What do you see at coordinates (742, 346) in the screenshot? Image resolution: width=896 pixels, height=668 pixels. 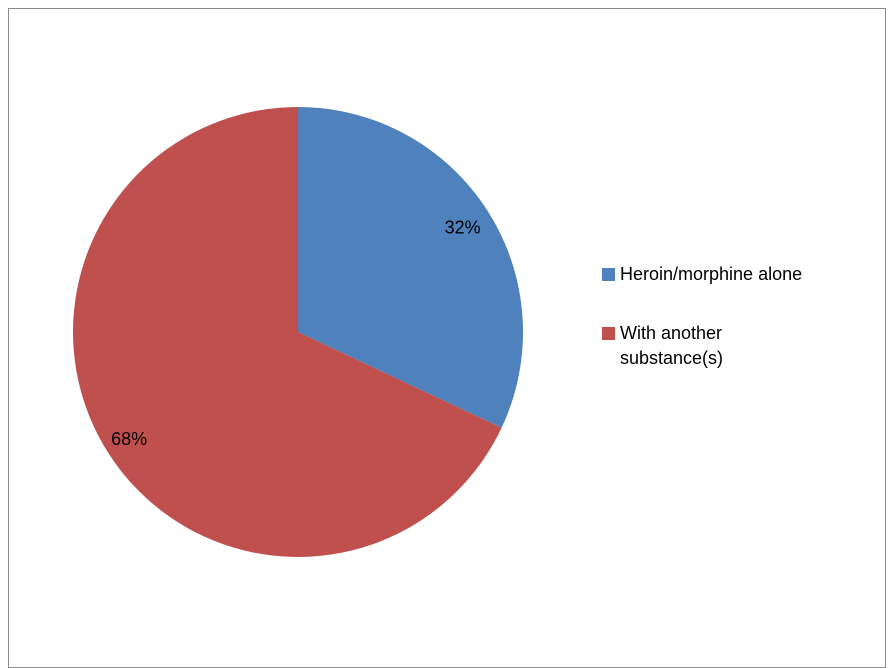 I see `legend-item-with-another-substance: With another substance(s)` at bounding box center [742, 346].